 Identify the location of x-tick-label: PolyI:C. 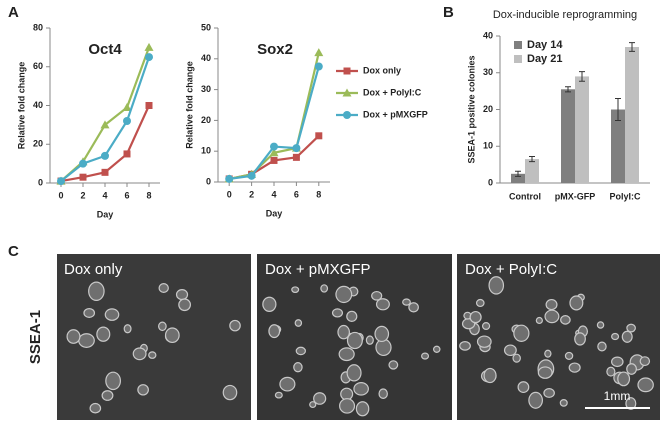
(625, 196).